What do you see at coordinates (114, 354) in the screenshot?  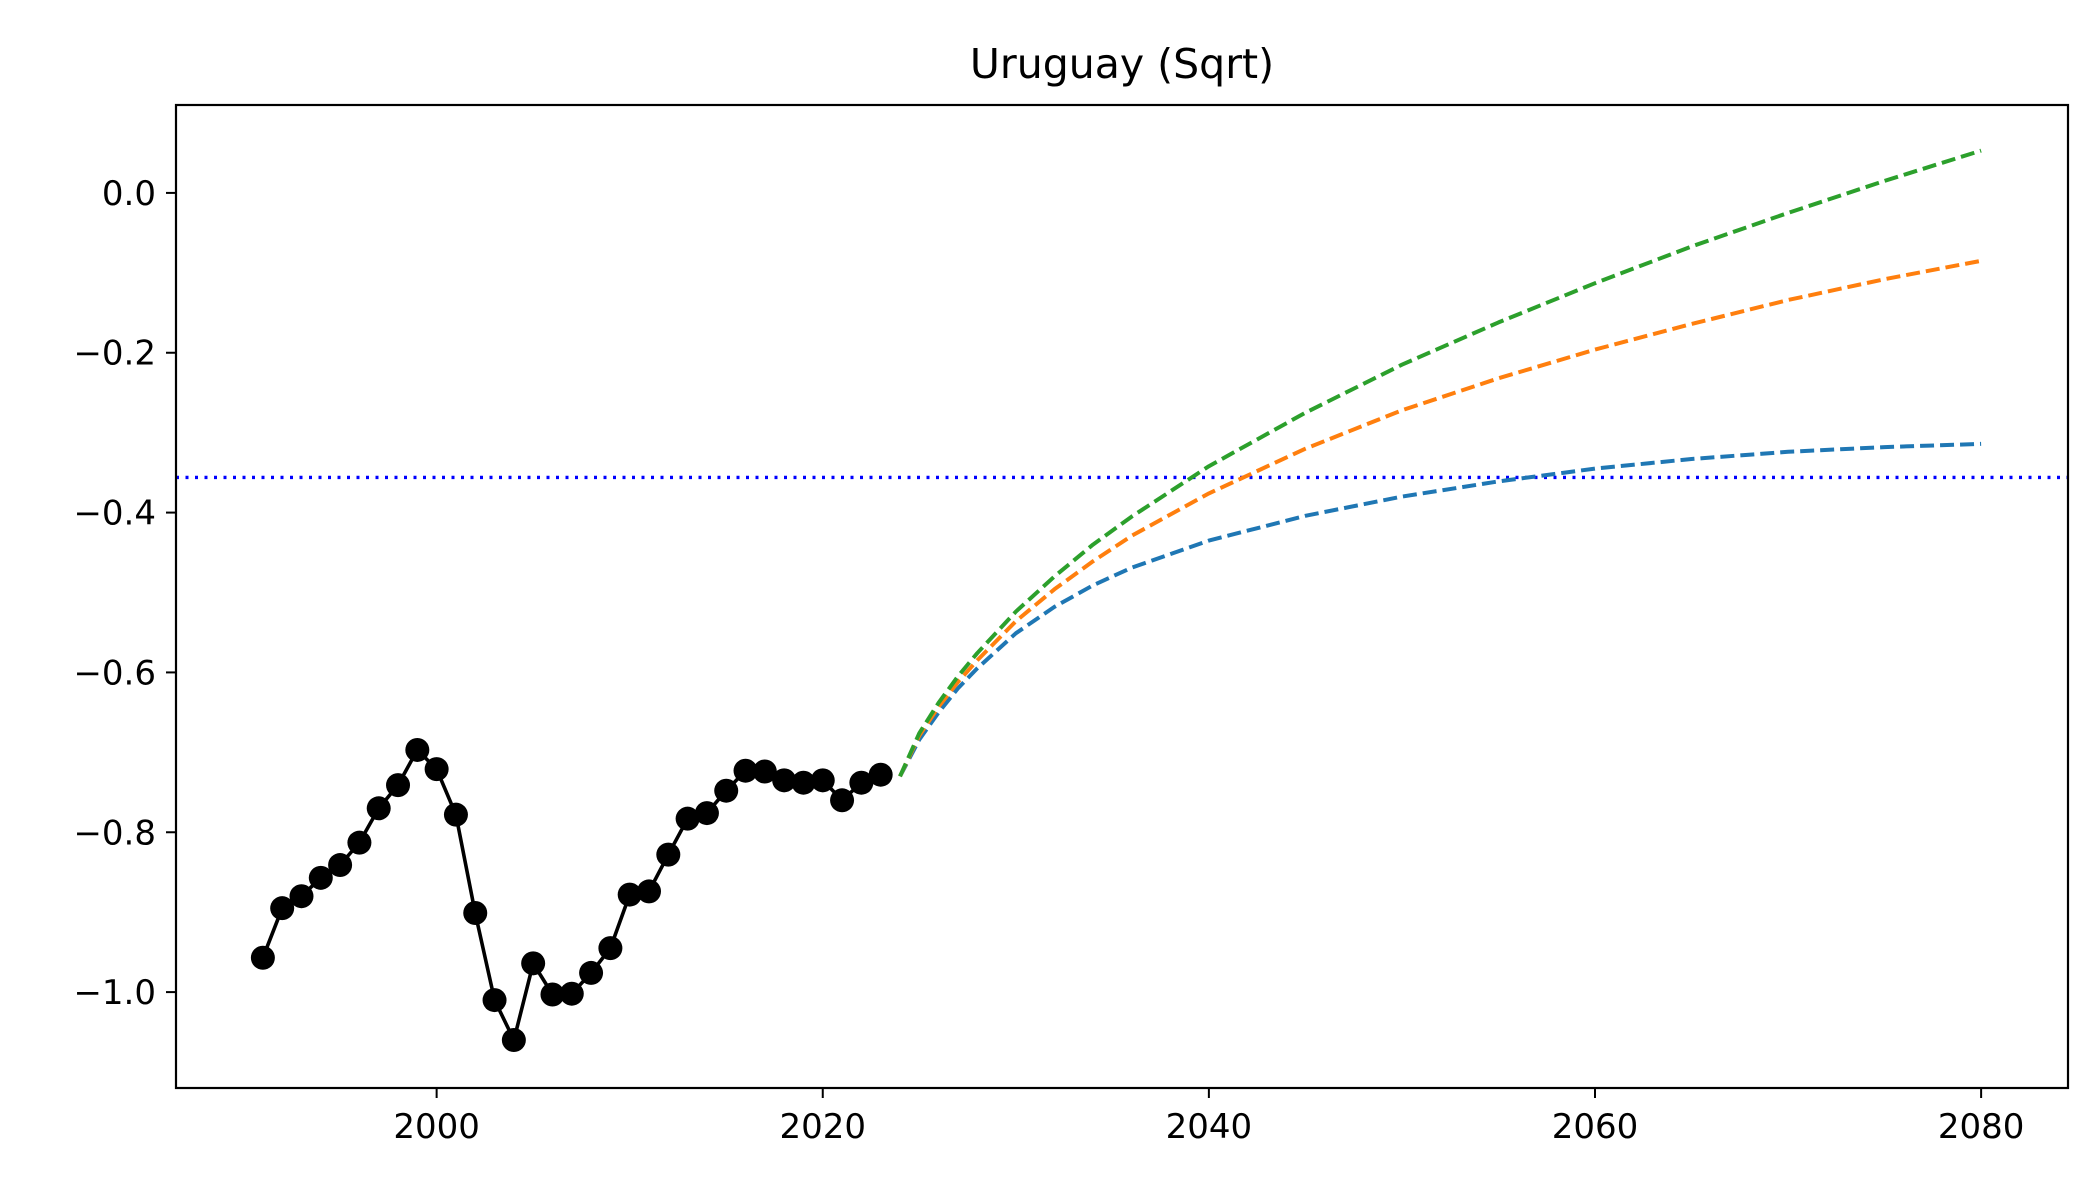 I see `y-tick-label: −0.2` at bounding box center [114, 354].